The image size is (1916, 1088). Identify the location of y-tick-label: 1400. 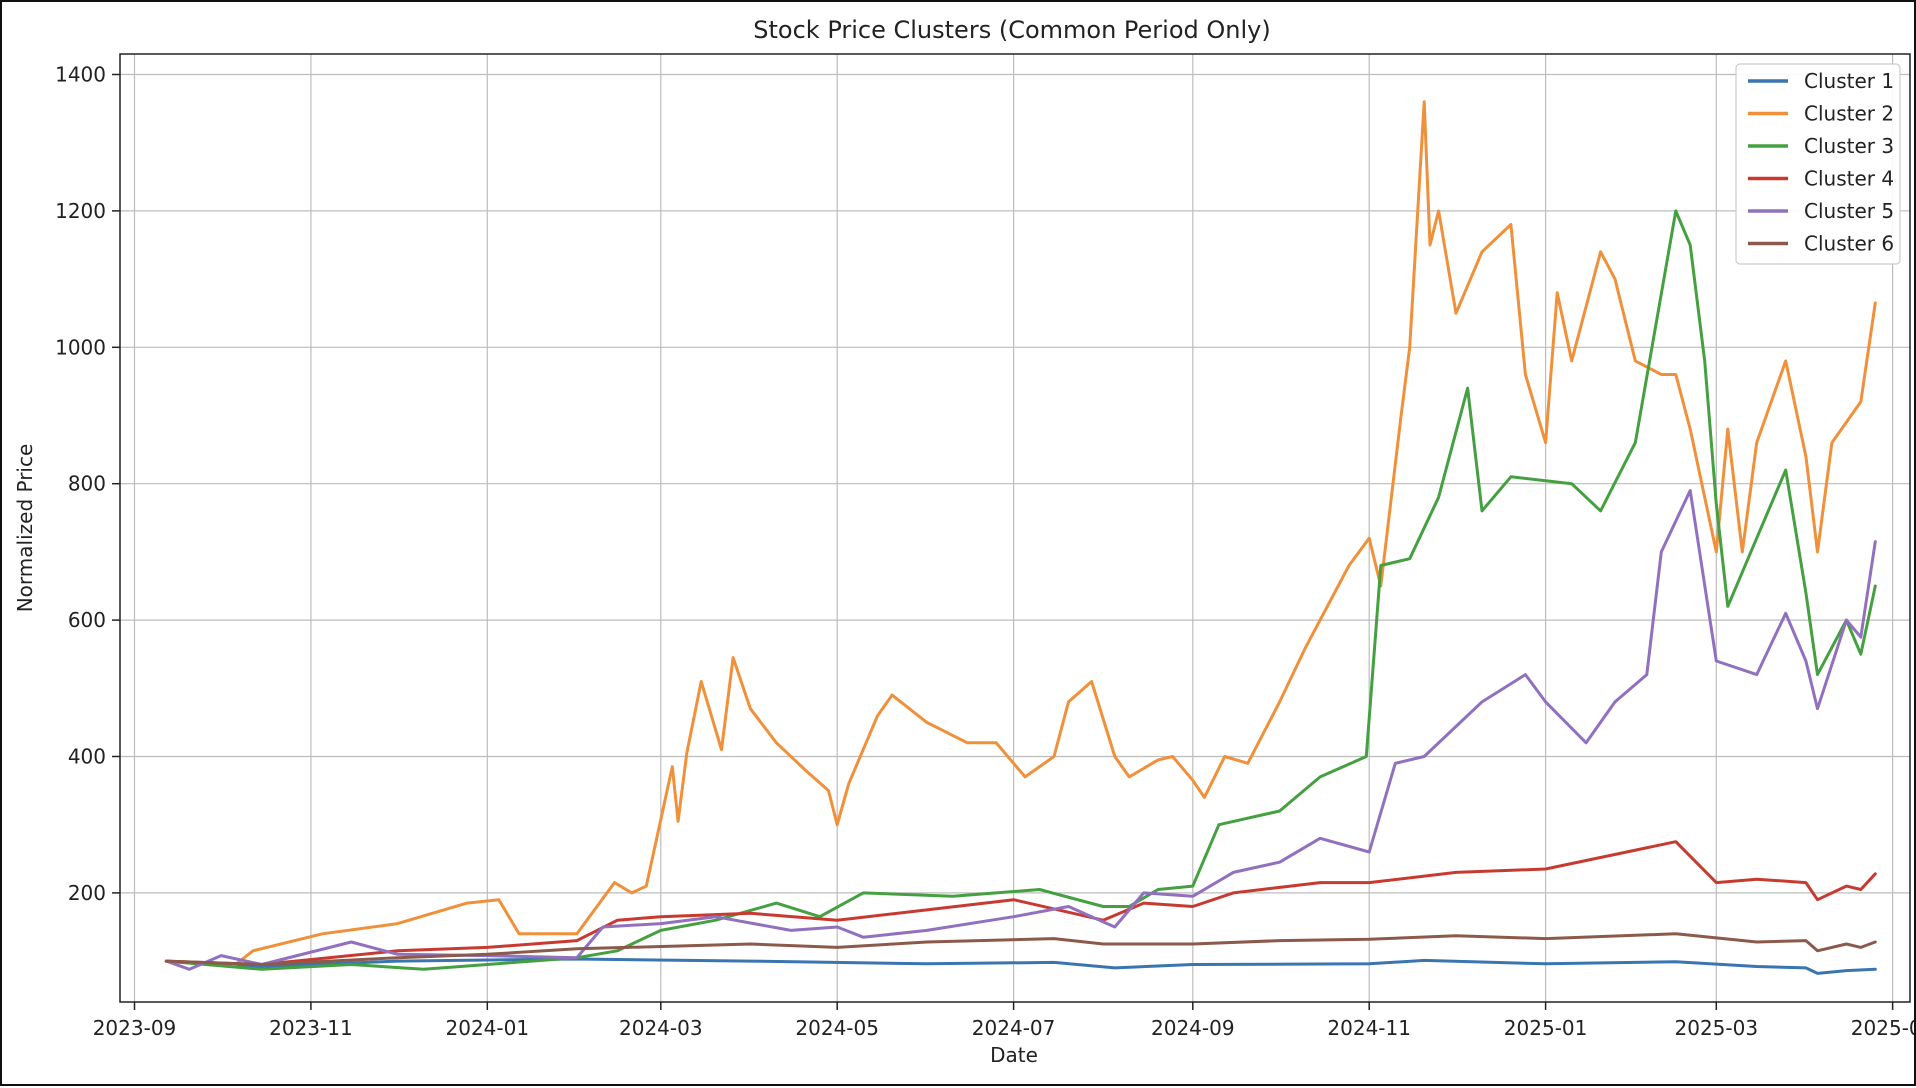
(80, 75).